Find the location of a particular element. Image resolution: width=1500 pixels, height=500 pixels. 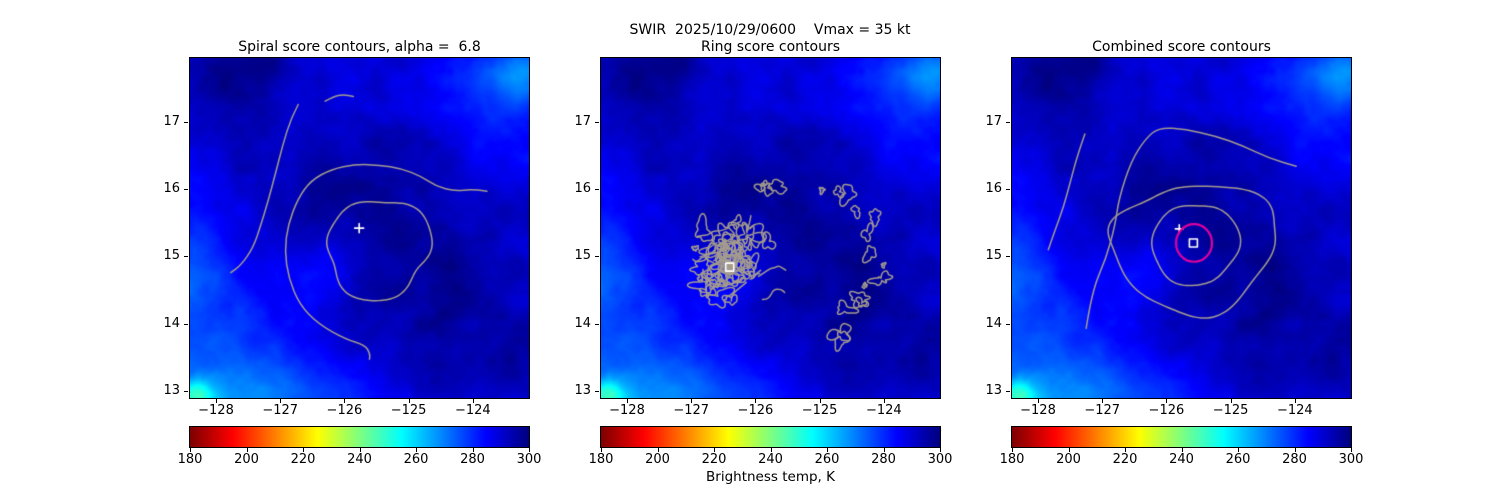

spiral-panel-title: Spiral score contours, alpha = 6.8 is located at coordinates (359, 47).